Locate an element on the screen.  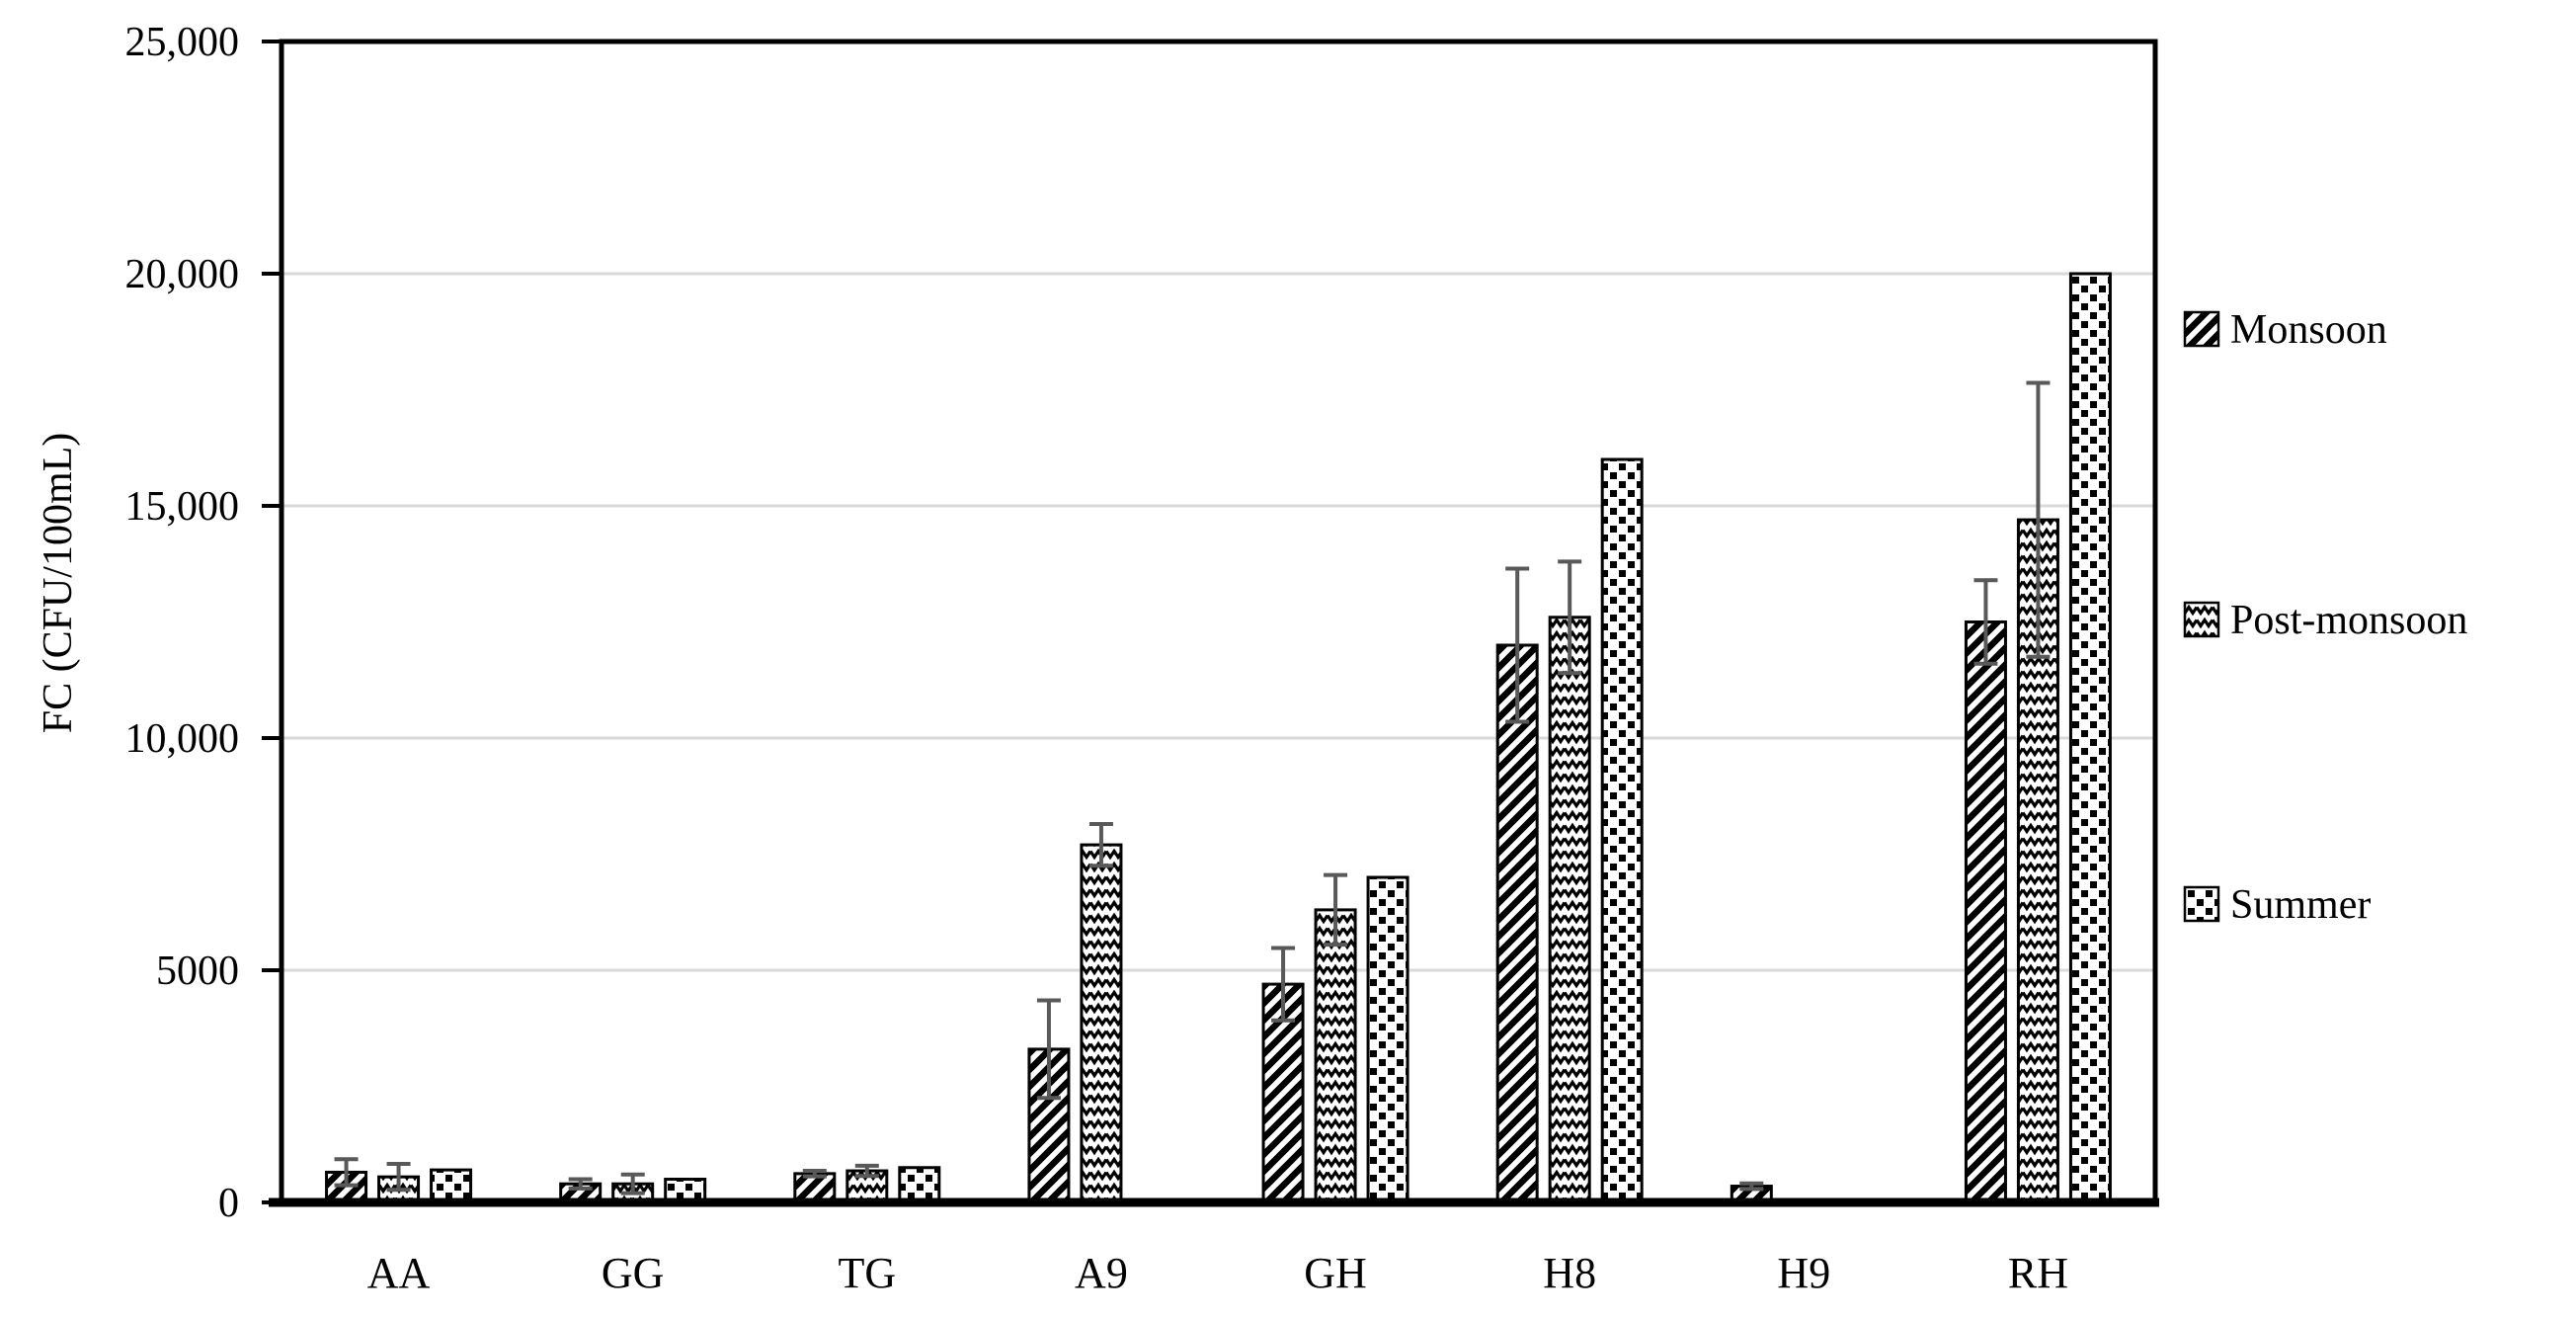
bar-monsoon-H8 is located at coordinates (1517, 924).